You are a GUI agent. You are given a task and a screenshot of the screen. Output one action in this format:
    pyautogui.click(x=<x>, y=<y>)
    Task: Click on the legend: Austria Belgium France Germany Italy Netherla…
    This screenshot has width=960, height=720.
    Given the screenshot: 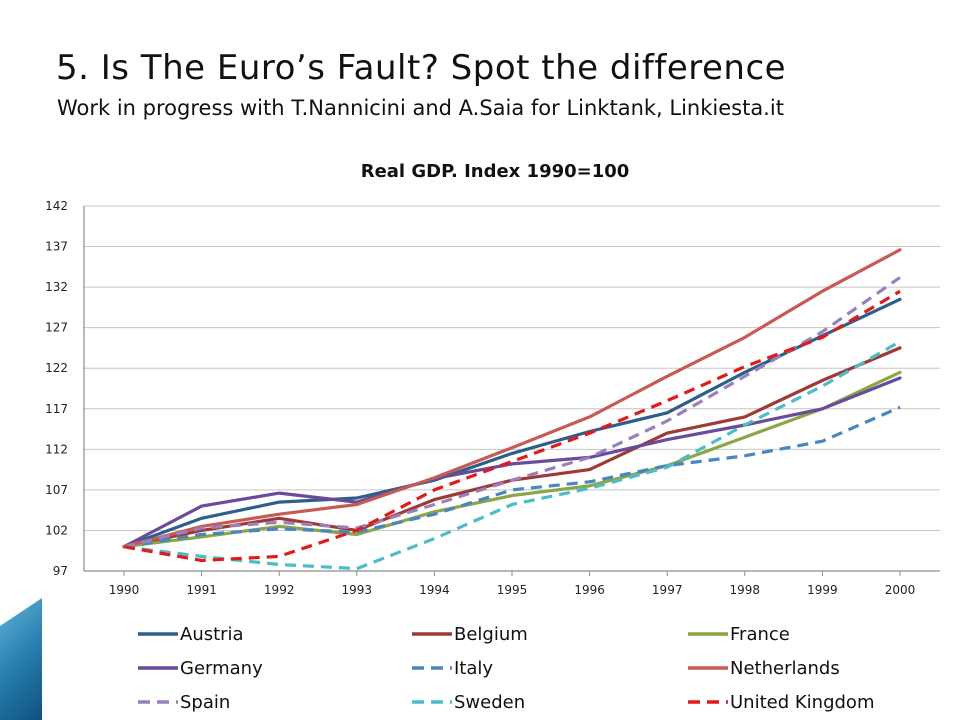 What is the action you would take?
    pyautogui.click(x=506, y=668)
    